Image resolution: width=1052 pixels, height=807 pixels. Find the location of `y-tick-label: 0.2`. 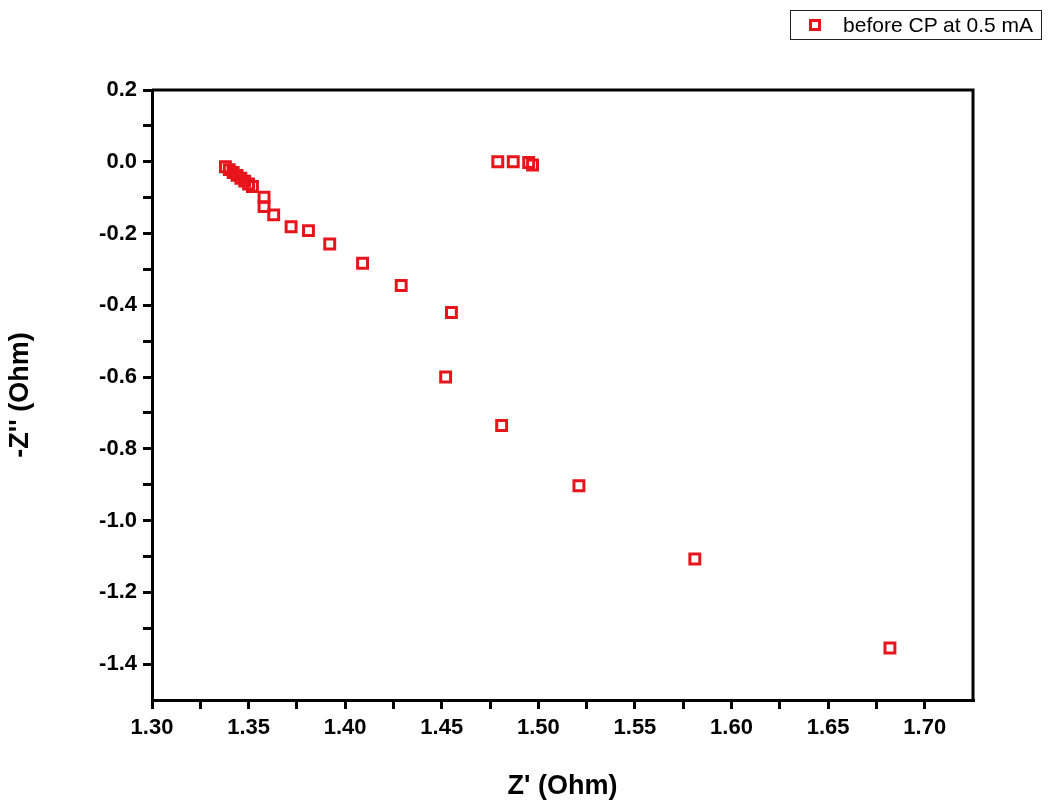

y-tick-label: 0.2 is located at coordinates (121, 89).